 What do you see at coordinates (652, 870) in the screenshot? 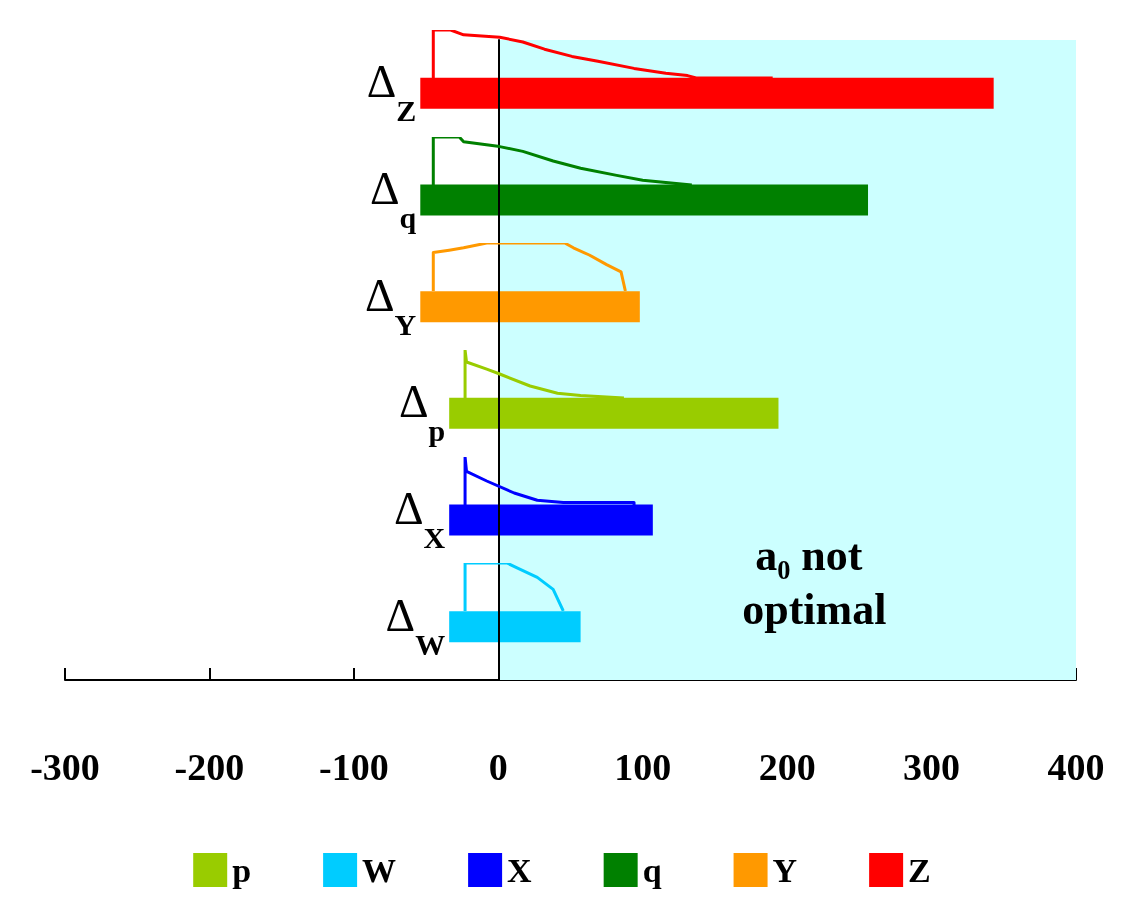
I see `legend-label: q` at bounding box center [652, 870].